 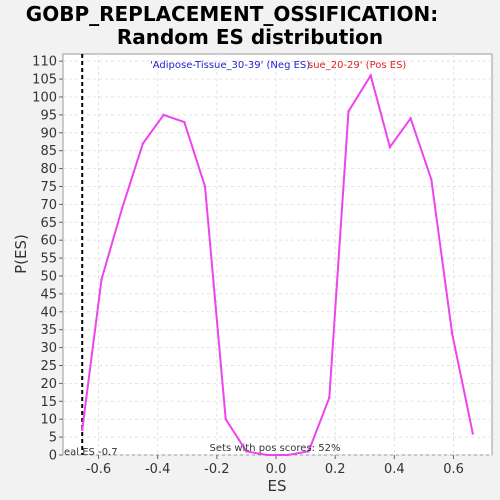 What do you see at coordinates (357, 65) in the screenshot?
I see `pos-es-label: sue_20-29' (Pos ES)` at bounding box center [357, 65].